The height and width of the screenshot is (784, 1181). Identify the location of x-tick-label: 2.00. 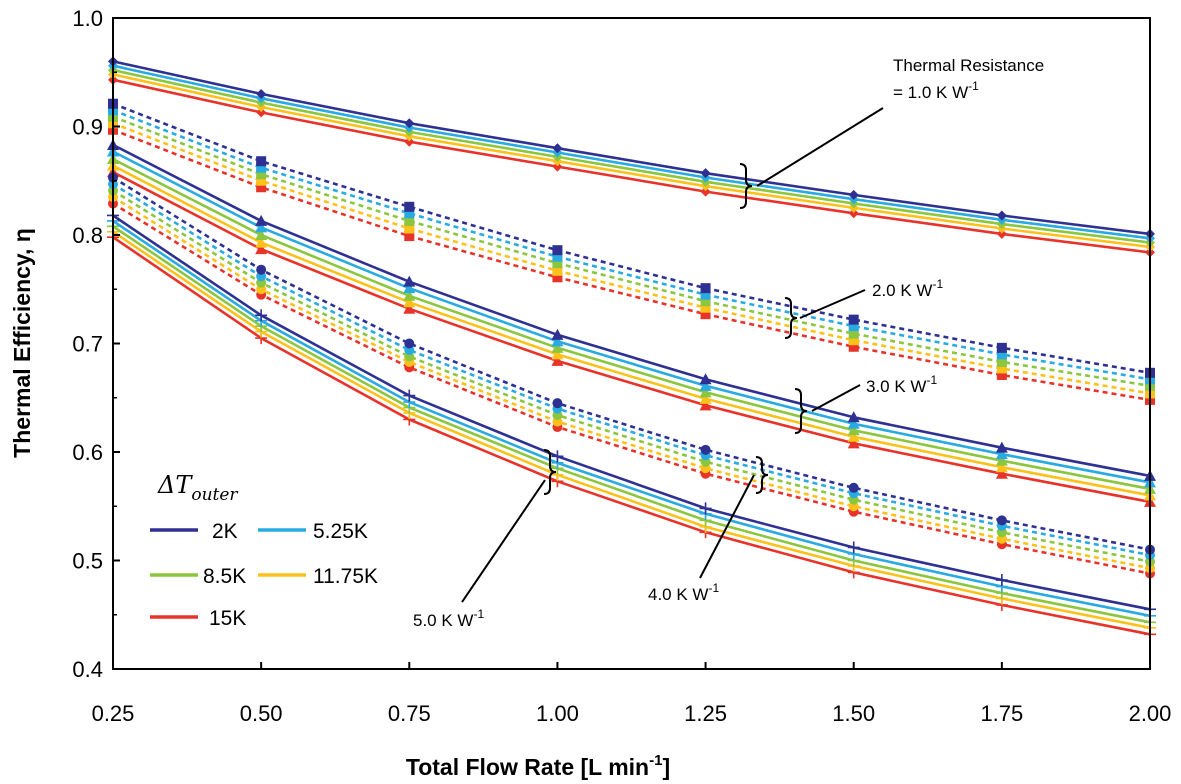
(1150, 713).